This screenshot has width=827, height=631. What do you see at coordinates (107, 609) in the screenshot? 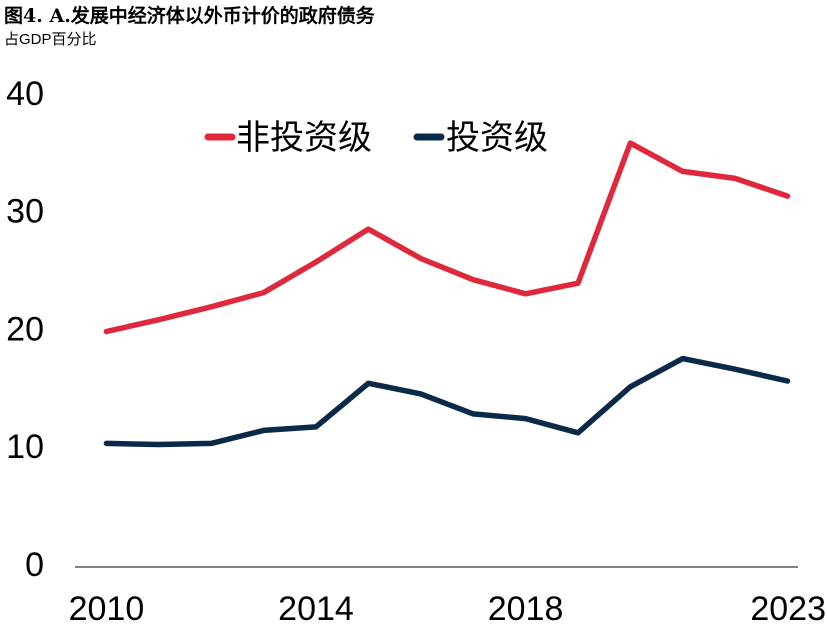
I see `x-tick-label: 2010` at bounding box center [107, 609].